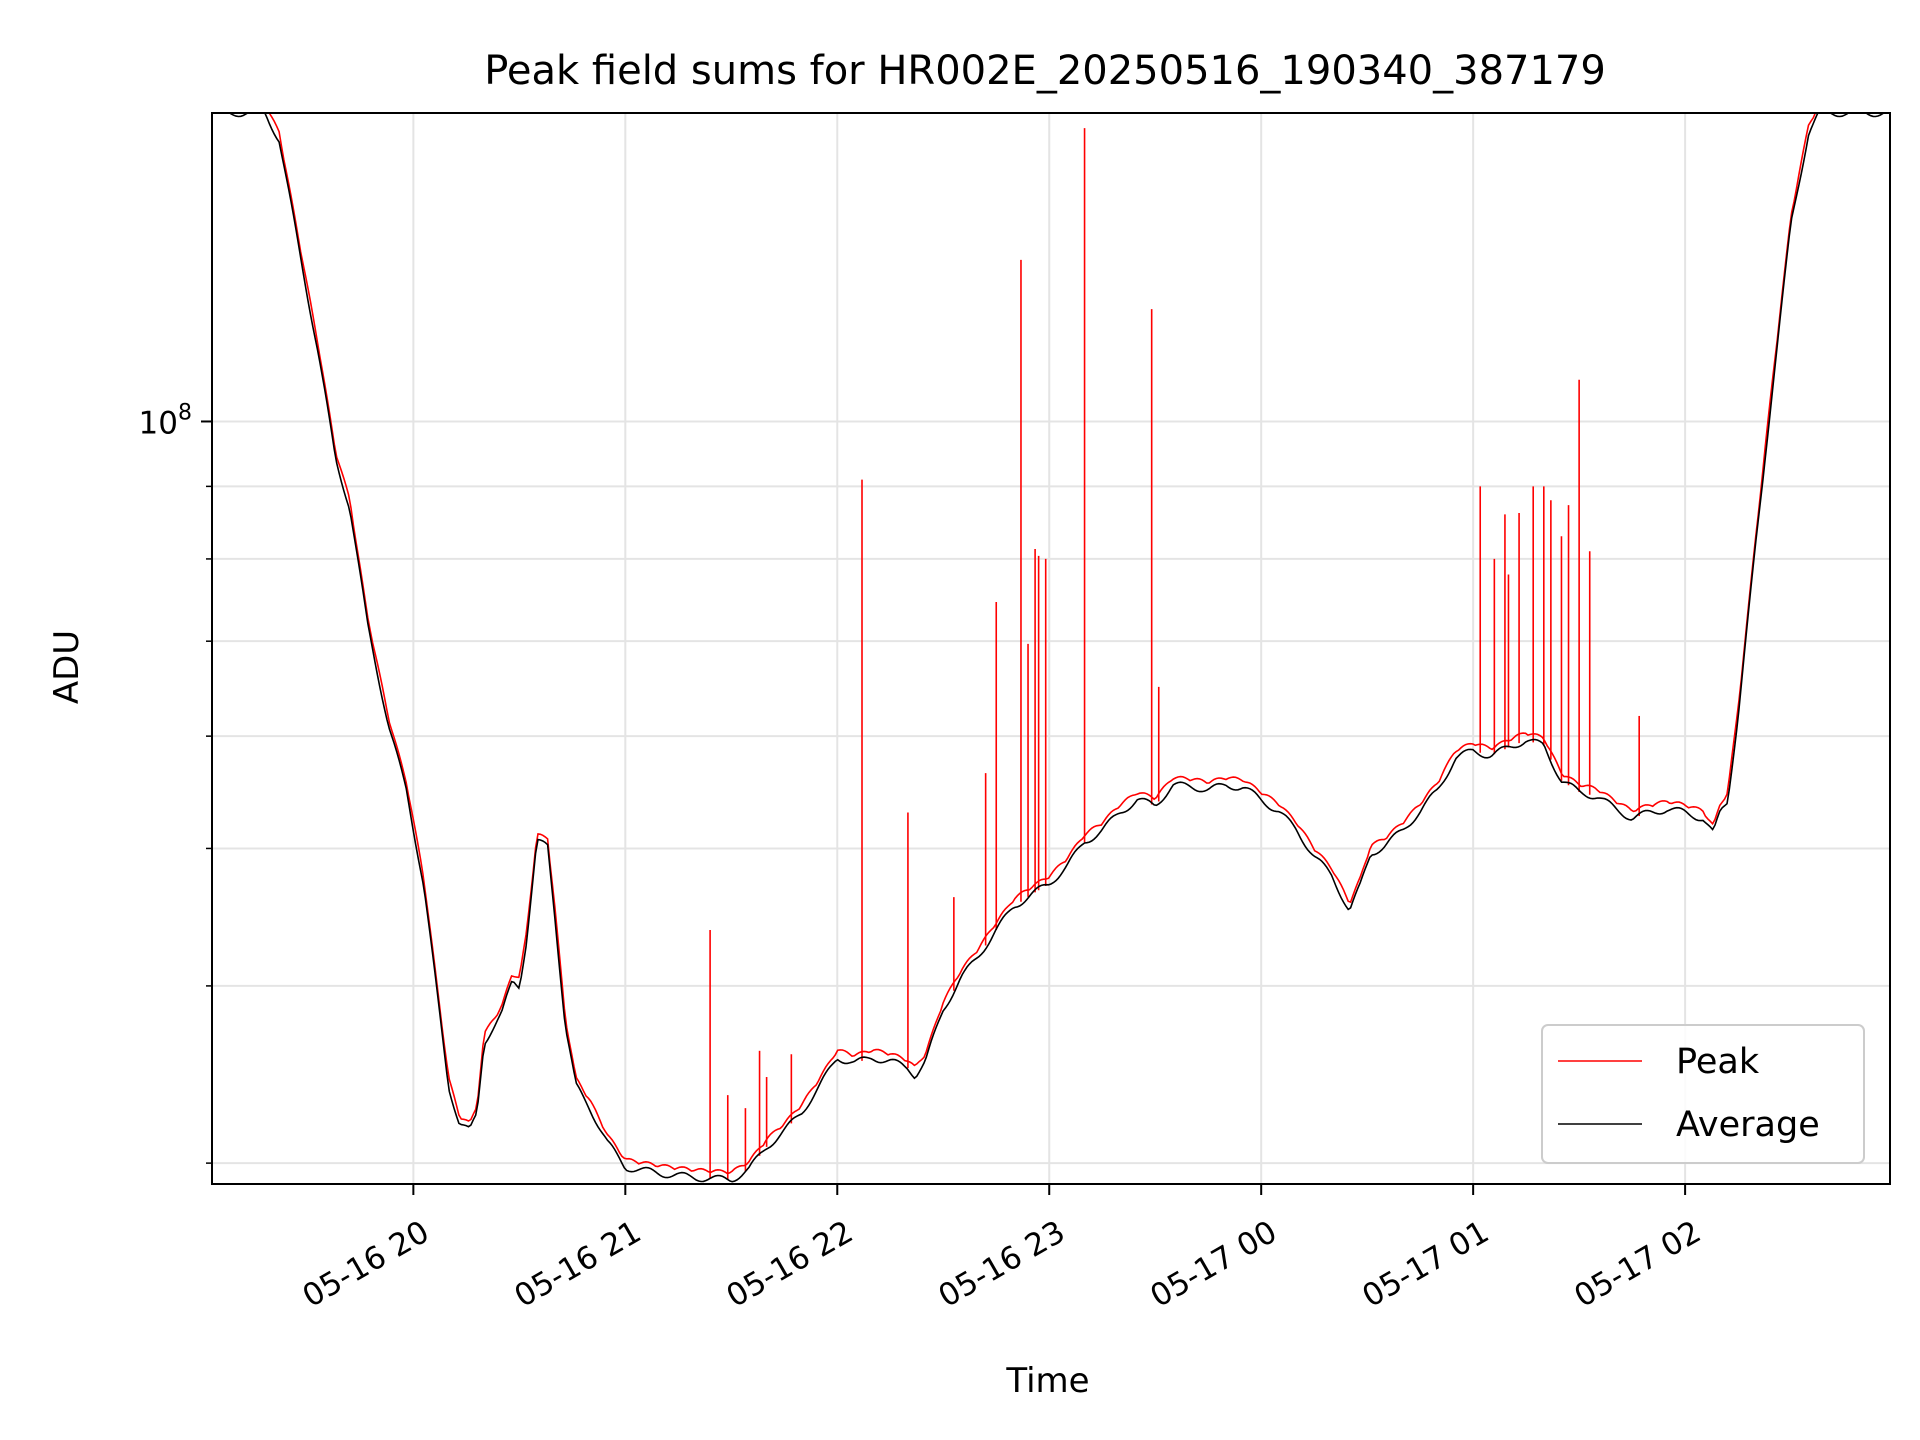 This screenshot has width=1920, height=1440. What do you see at coordinates (67, 667) in the screenshot?
I see `y-axis-label: ADU` at bounding box center [67, 667].